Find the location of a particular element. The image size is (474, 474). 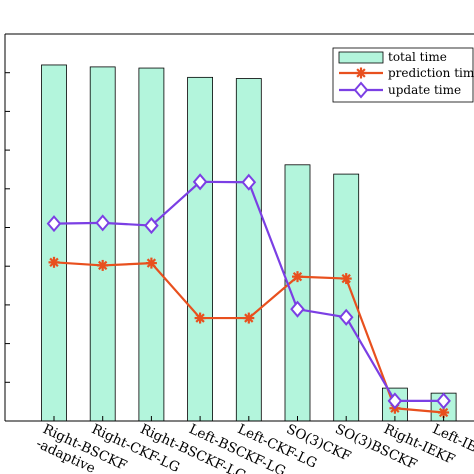

legend-diamond is located at coordinates (361, 90).